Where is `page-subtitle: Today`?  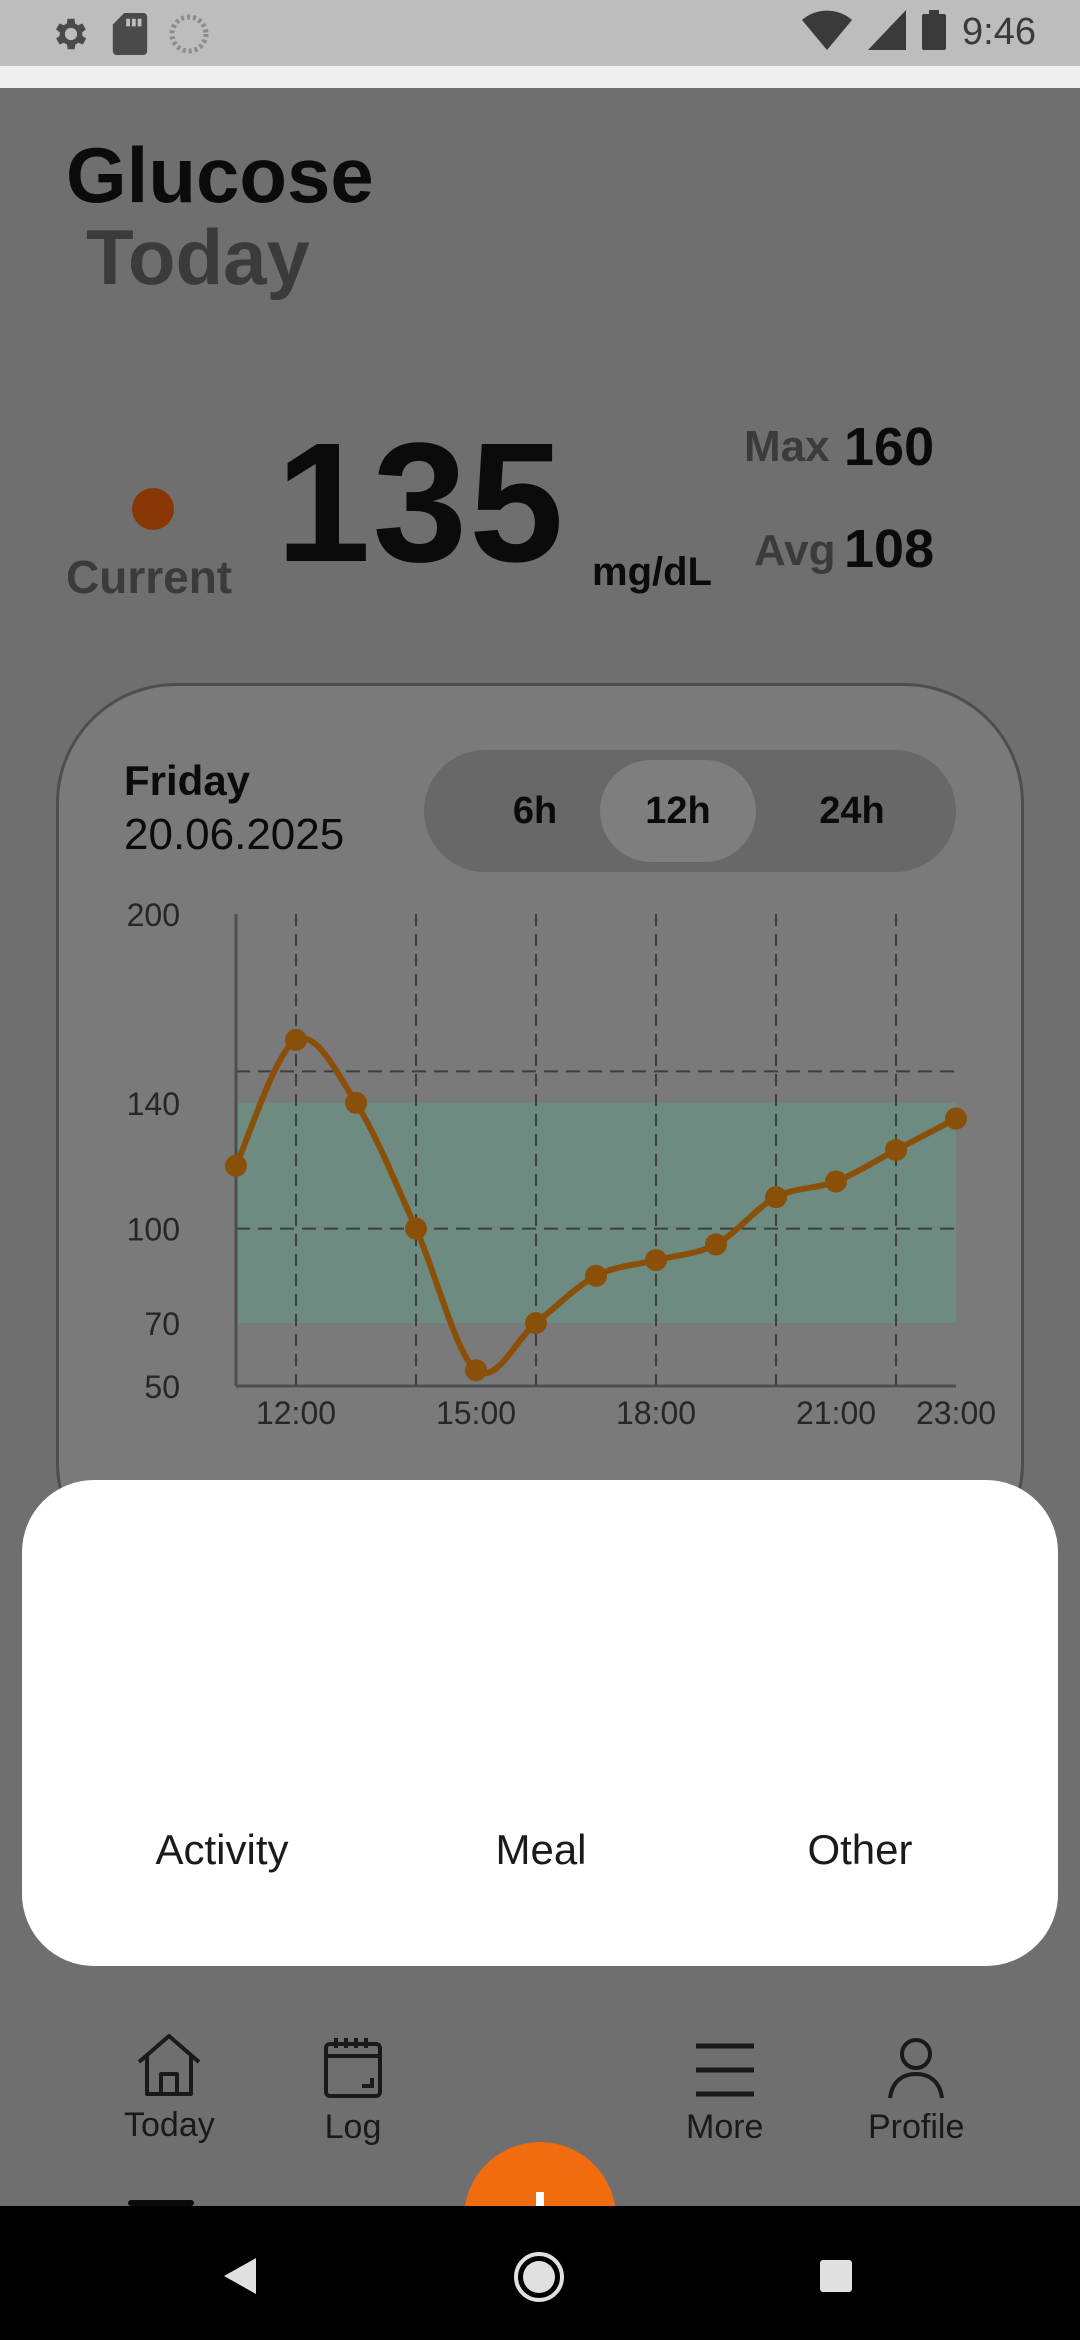
page-subtitle: Today is located at coordinates (198, 257).